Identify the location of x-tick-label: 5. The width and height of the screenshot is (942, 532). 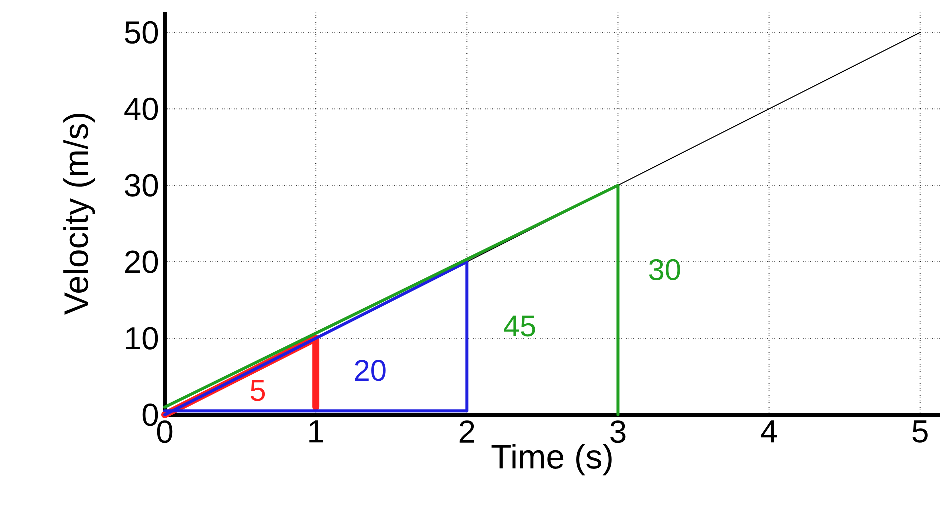
(920, 431).